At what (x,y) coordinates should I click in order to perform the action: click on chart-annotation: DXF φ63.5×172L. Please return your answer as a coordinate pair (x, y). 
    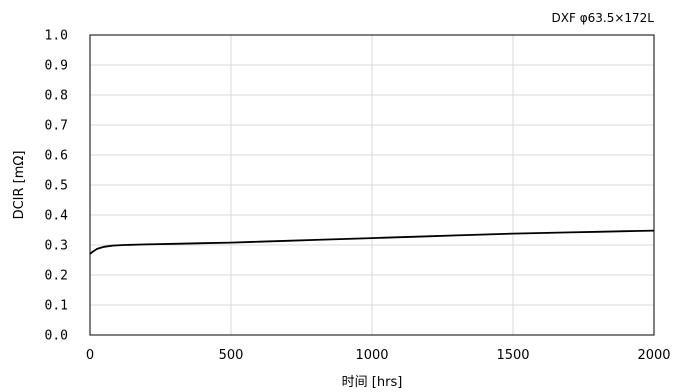
    Looking at the image, I should click on (603, 18).